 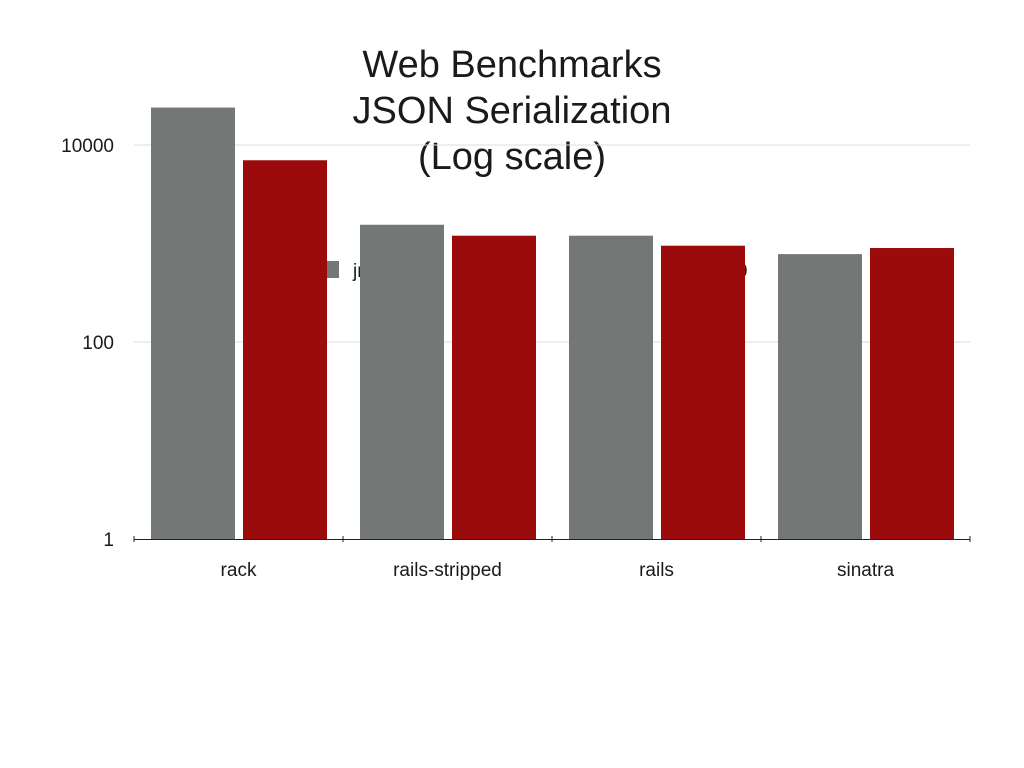 What do you see at coordinates (865, 570) in the screenshot?
I see `x-tick-label: sinatra` at bounding box center [865, 570].